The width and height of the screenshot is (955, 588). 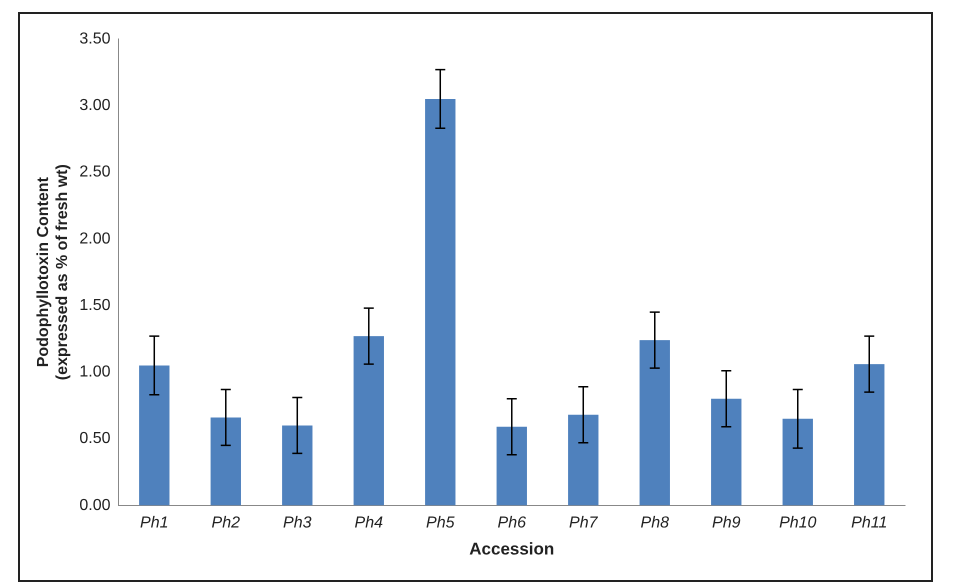 I want to click on y-tick-label: 0.50, so click(x=95, y=439).